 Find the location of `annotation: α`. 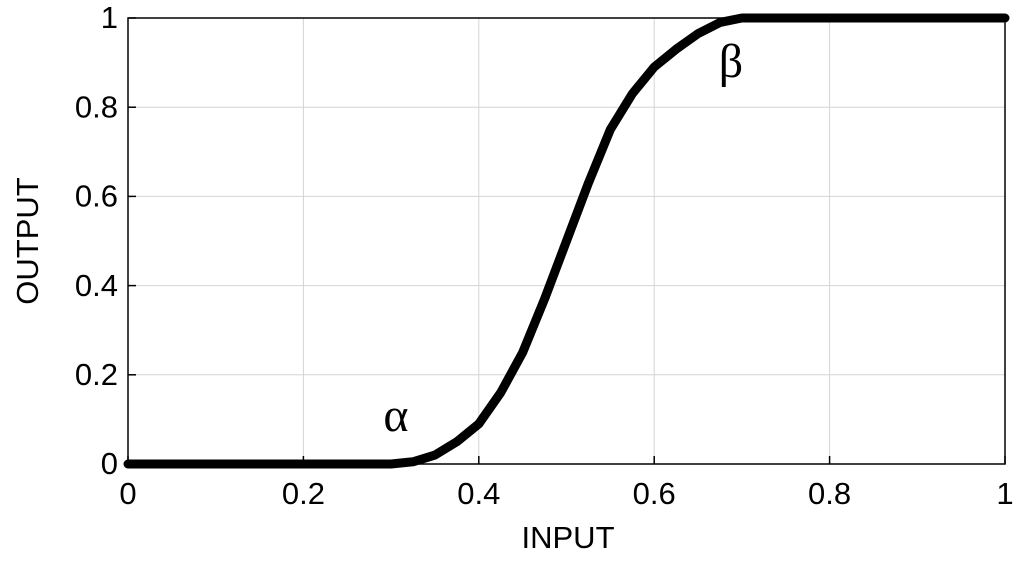

annotation: α is located at coordinates (395, 415).